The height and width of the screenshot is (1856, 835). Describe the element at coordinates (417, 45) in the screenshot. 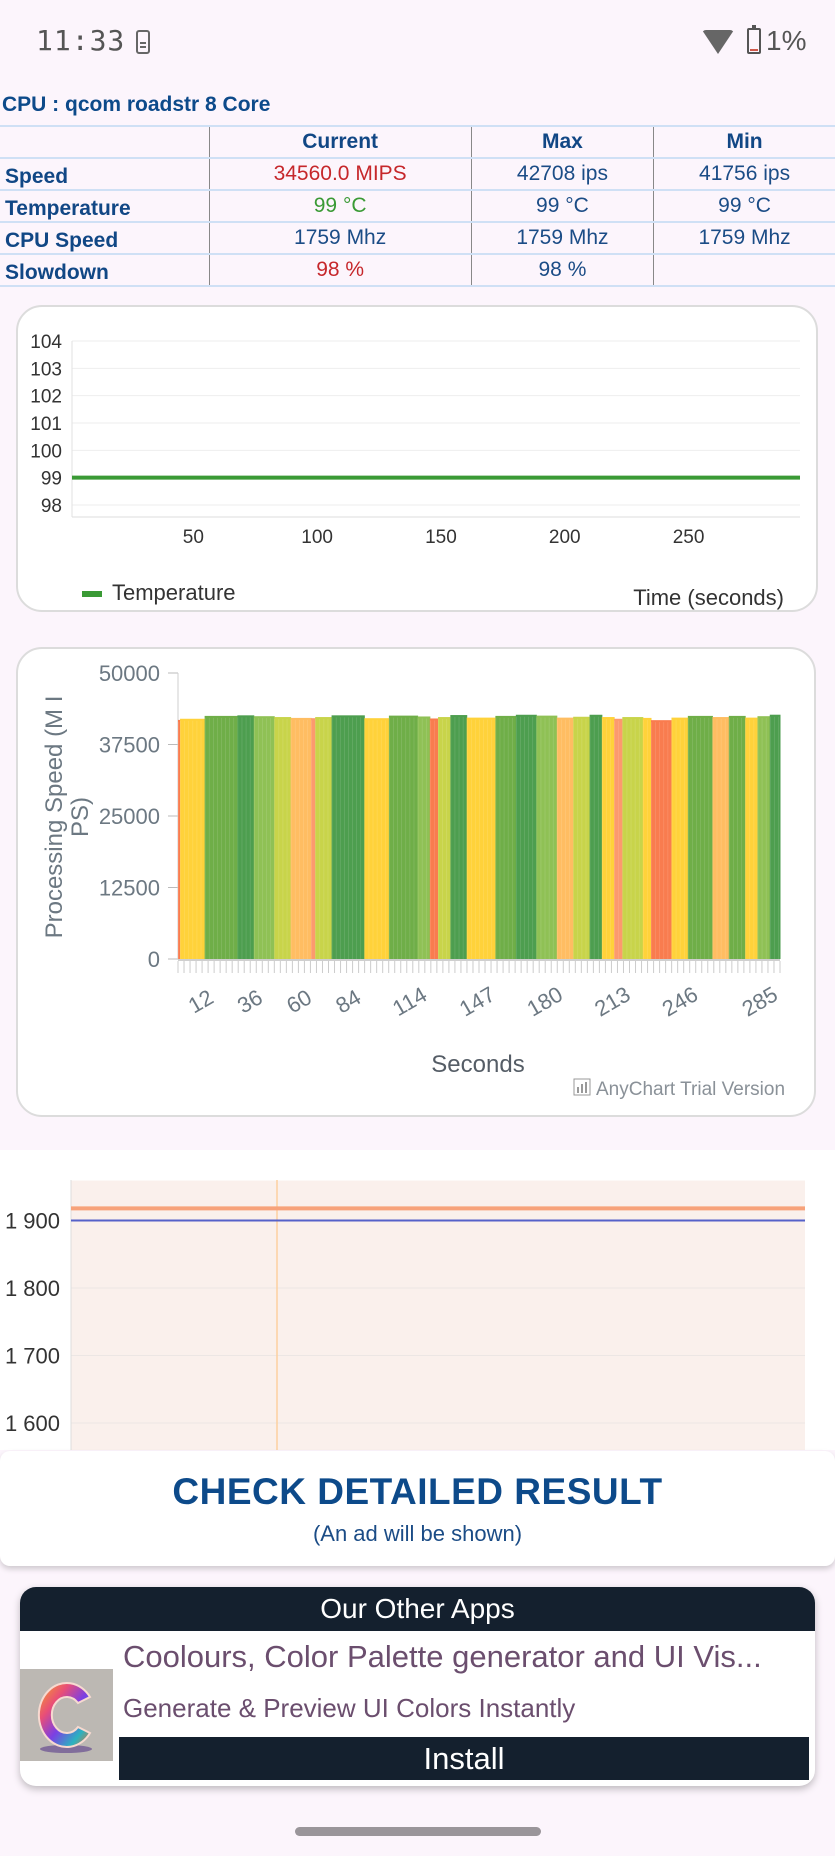

I see `status-bar: 11:33 1%` at that location.